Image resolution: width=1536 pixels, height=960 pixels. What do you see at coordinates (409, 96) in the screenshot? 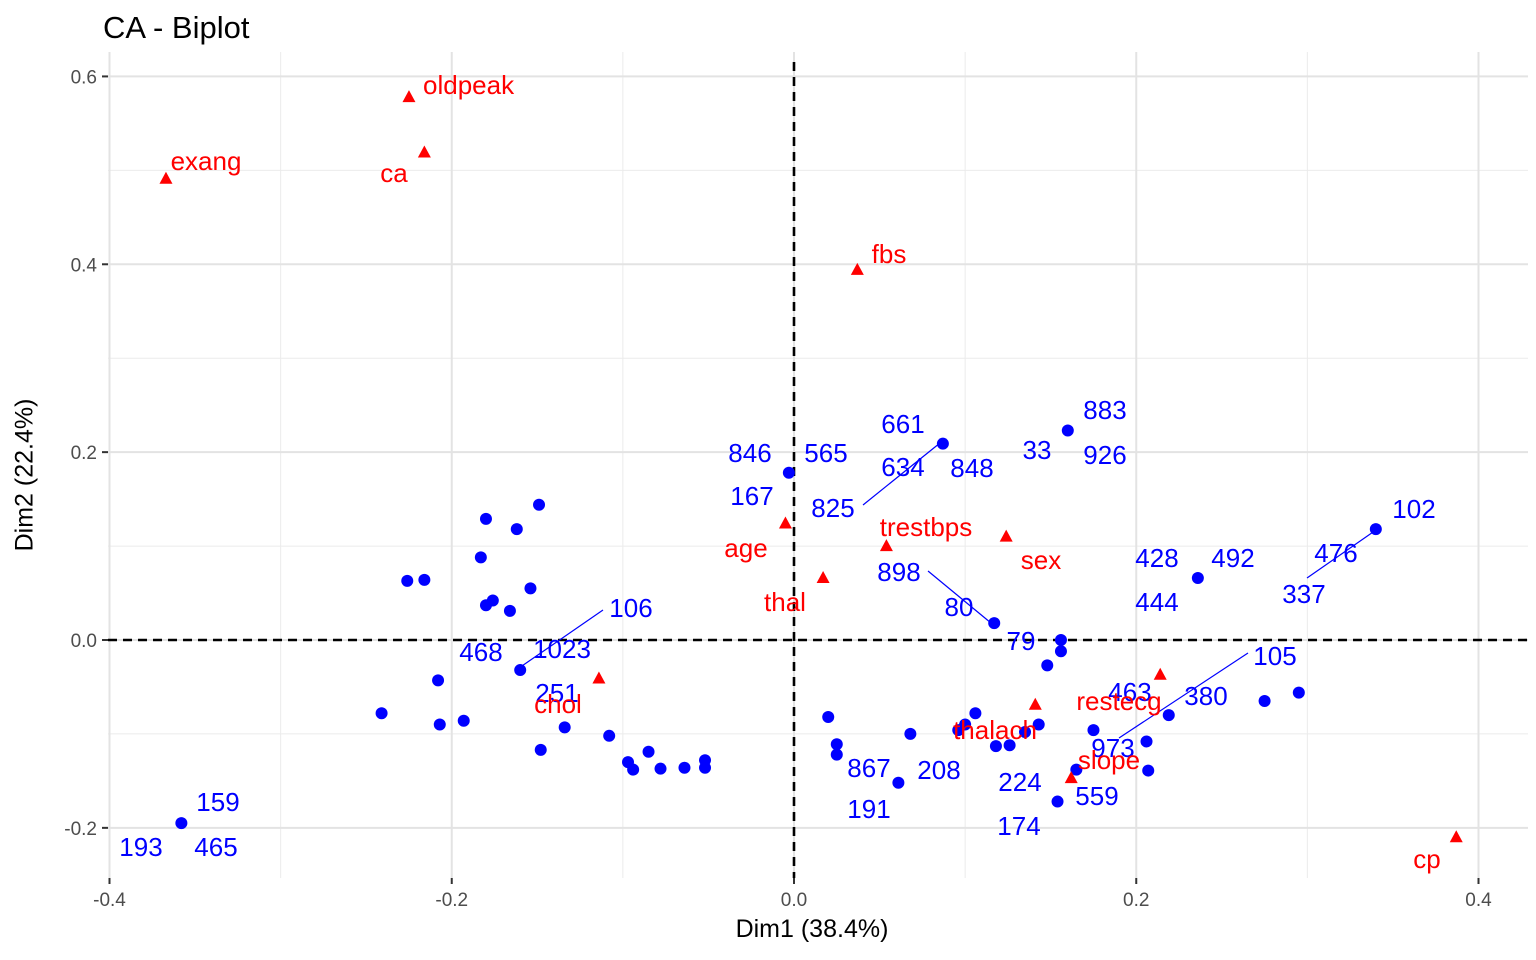
I see `column-point-oldpeak` at bounding box center [409, 96].